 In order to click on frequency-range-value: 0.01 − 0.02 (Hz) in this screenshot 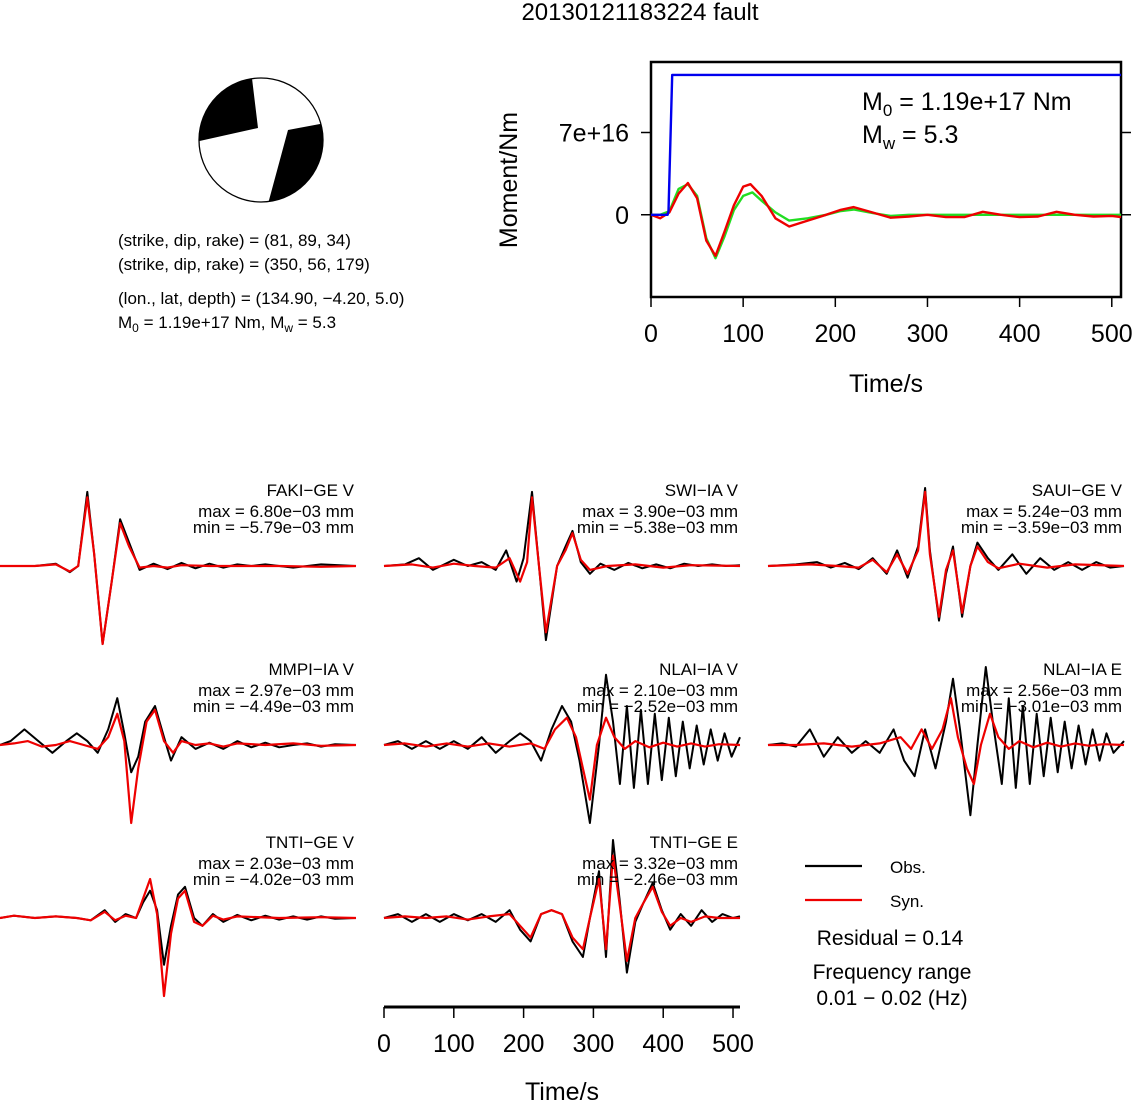, I will do `click(891, 998)`.